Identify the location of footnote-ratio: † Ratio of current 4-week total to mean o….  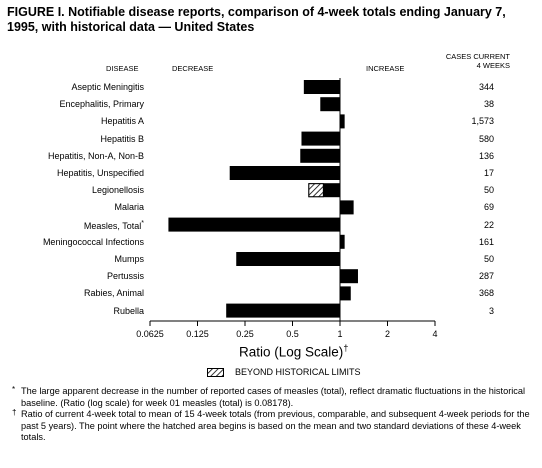
(274, 426).